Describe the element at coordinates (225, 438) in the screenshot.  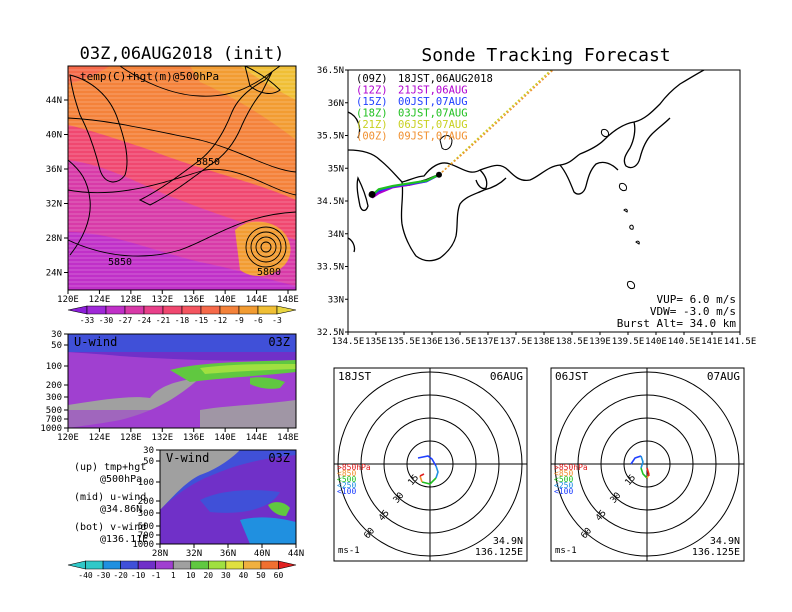
I see `u-lon-label: 140E` at that location.